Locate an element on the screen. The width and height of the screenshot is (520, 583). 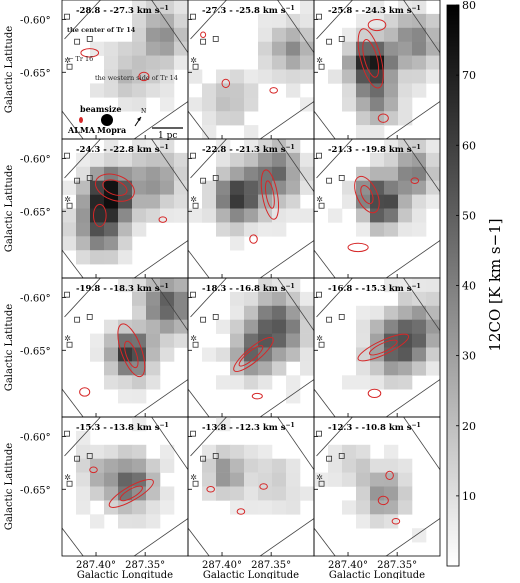
colorbar-tick-label: 20 is located at coordinates (469, 426).